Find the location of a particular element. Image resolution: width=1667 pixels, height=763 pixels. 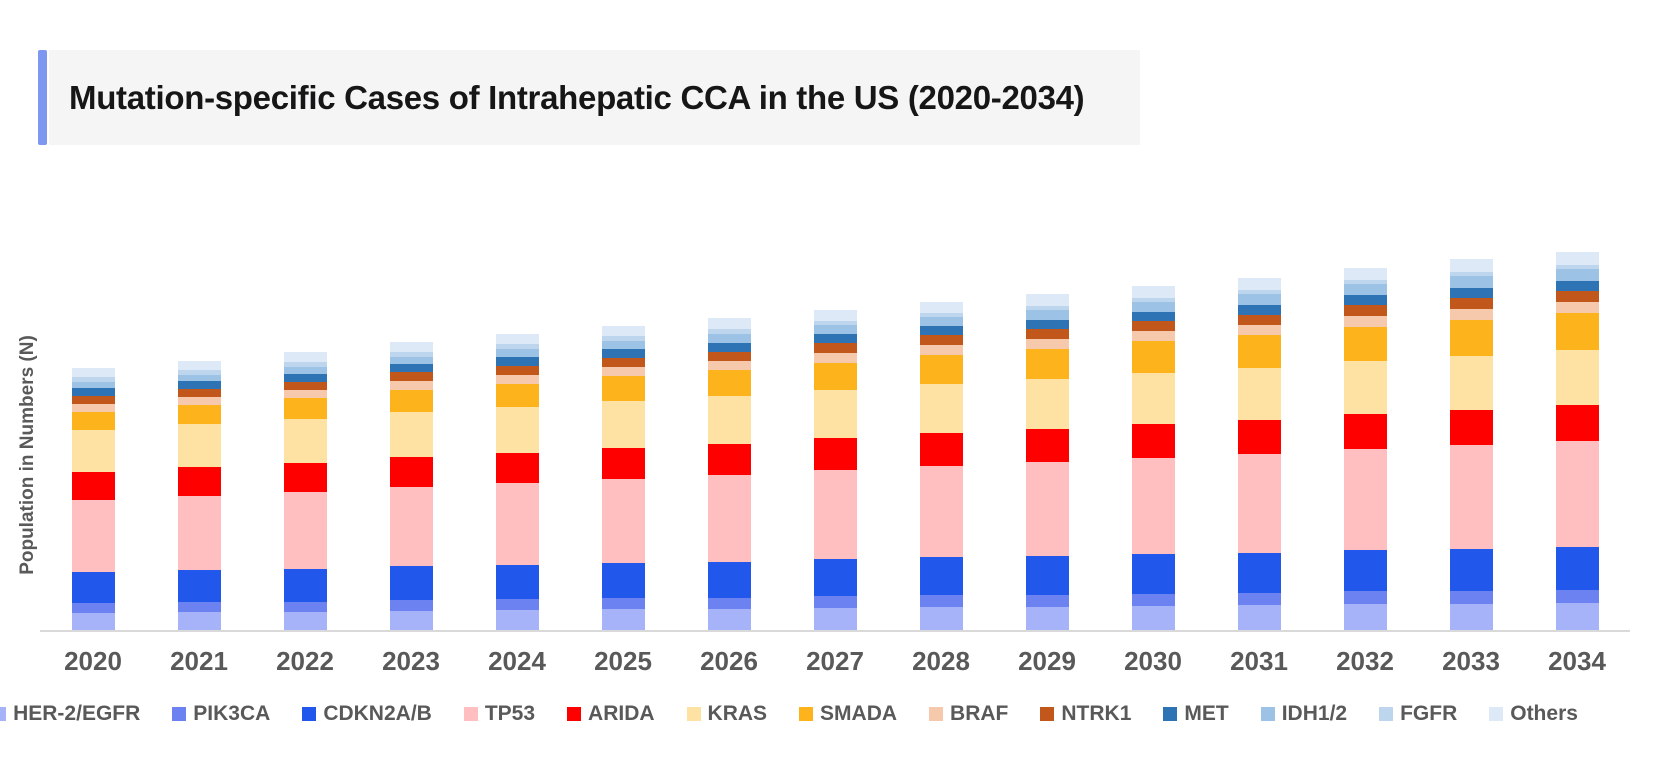

bar-segment-braf-2034 is located at coordinates (1577, 307).